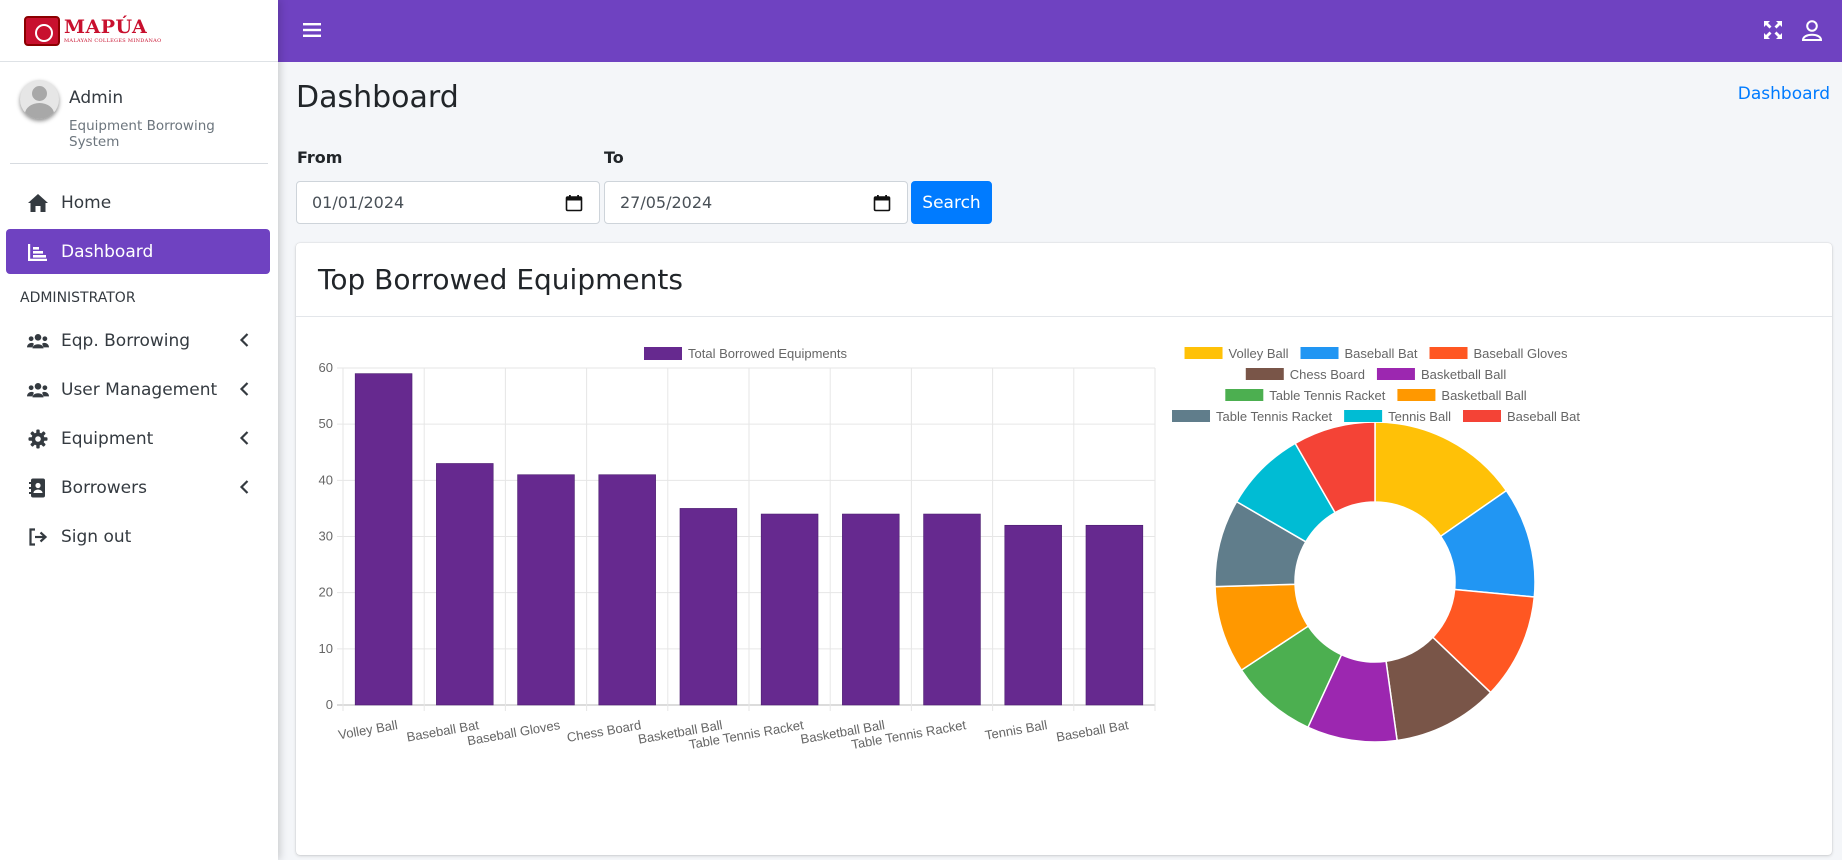 The image size is (1842, 860). Describe the element at coordinates (514, 732) in the screenshot. I see `x-tick-label: Baseball Gloves` at that location.